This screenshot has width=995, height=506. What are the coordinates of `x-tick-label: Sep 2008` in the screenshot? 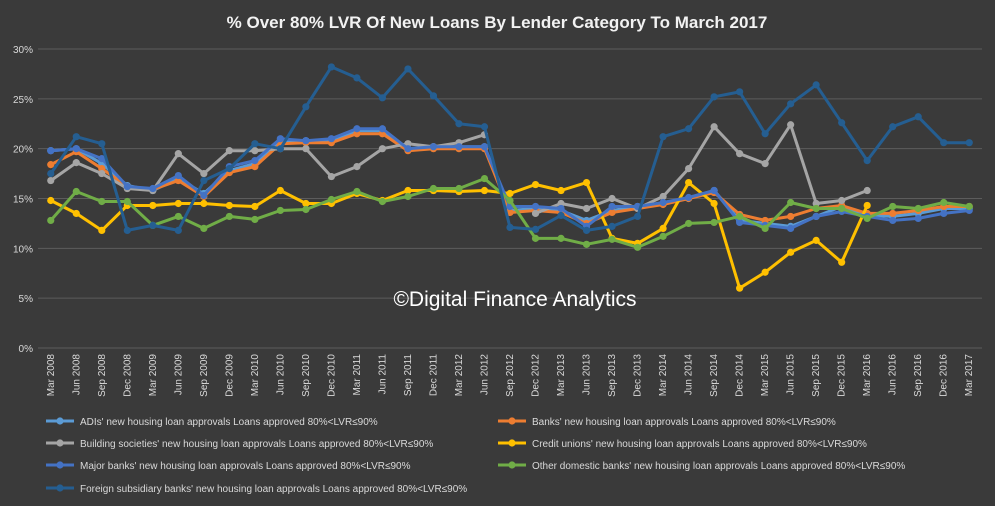 It's located at (102, 375).